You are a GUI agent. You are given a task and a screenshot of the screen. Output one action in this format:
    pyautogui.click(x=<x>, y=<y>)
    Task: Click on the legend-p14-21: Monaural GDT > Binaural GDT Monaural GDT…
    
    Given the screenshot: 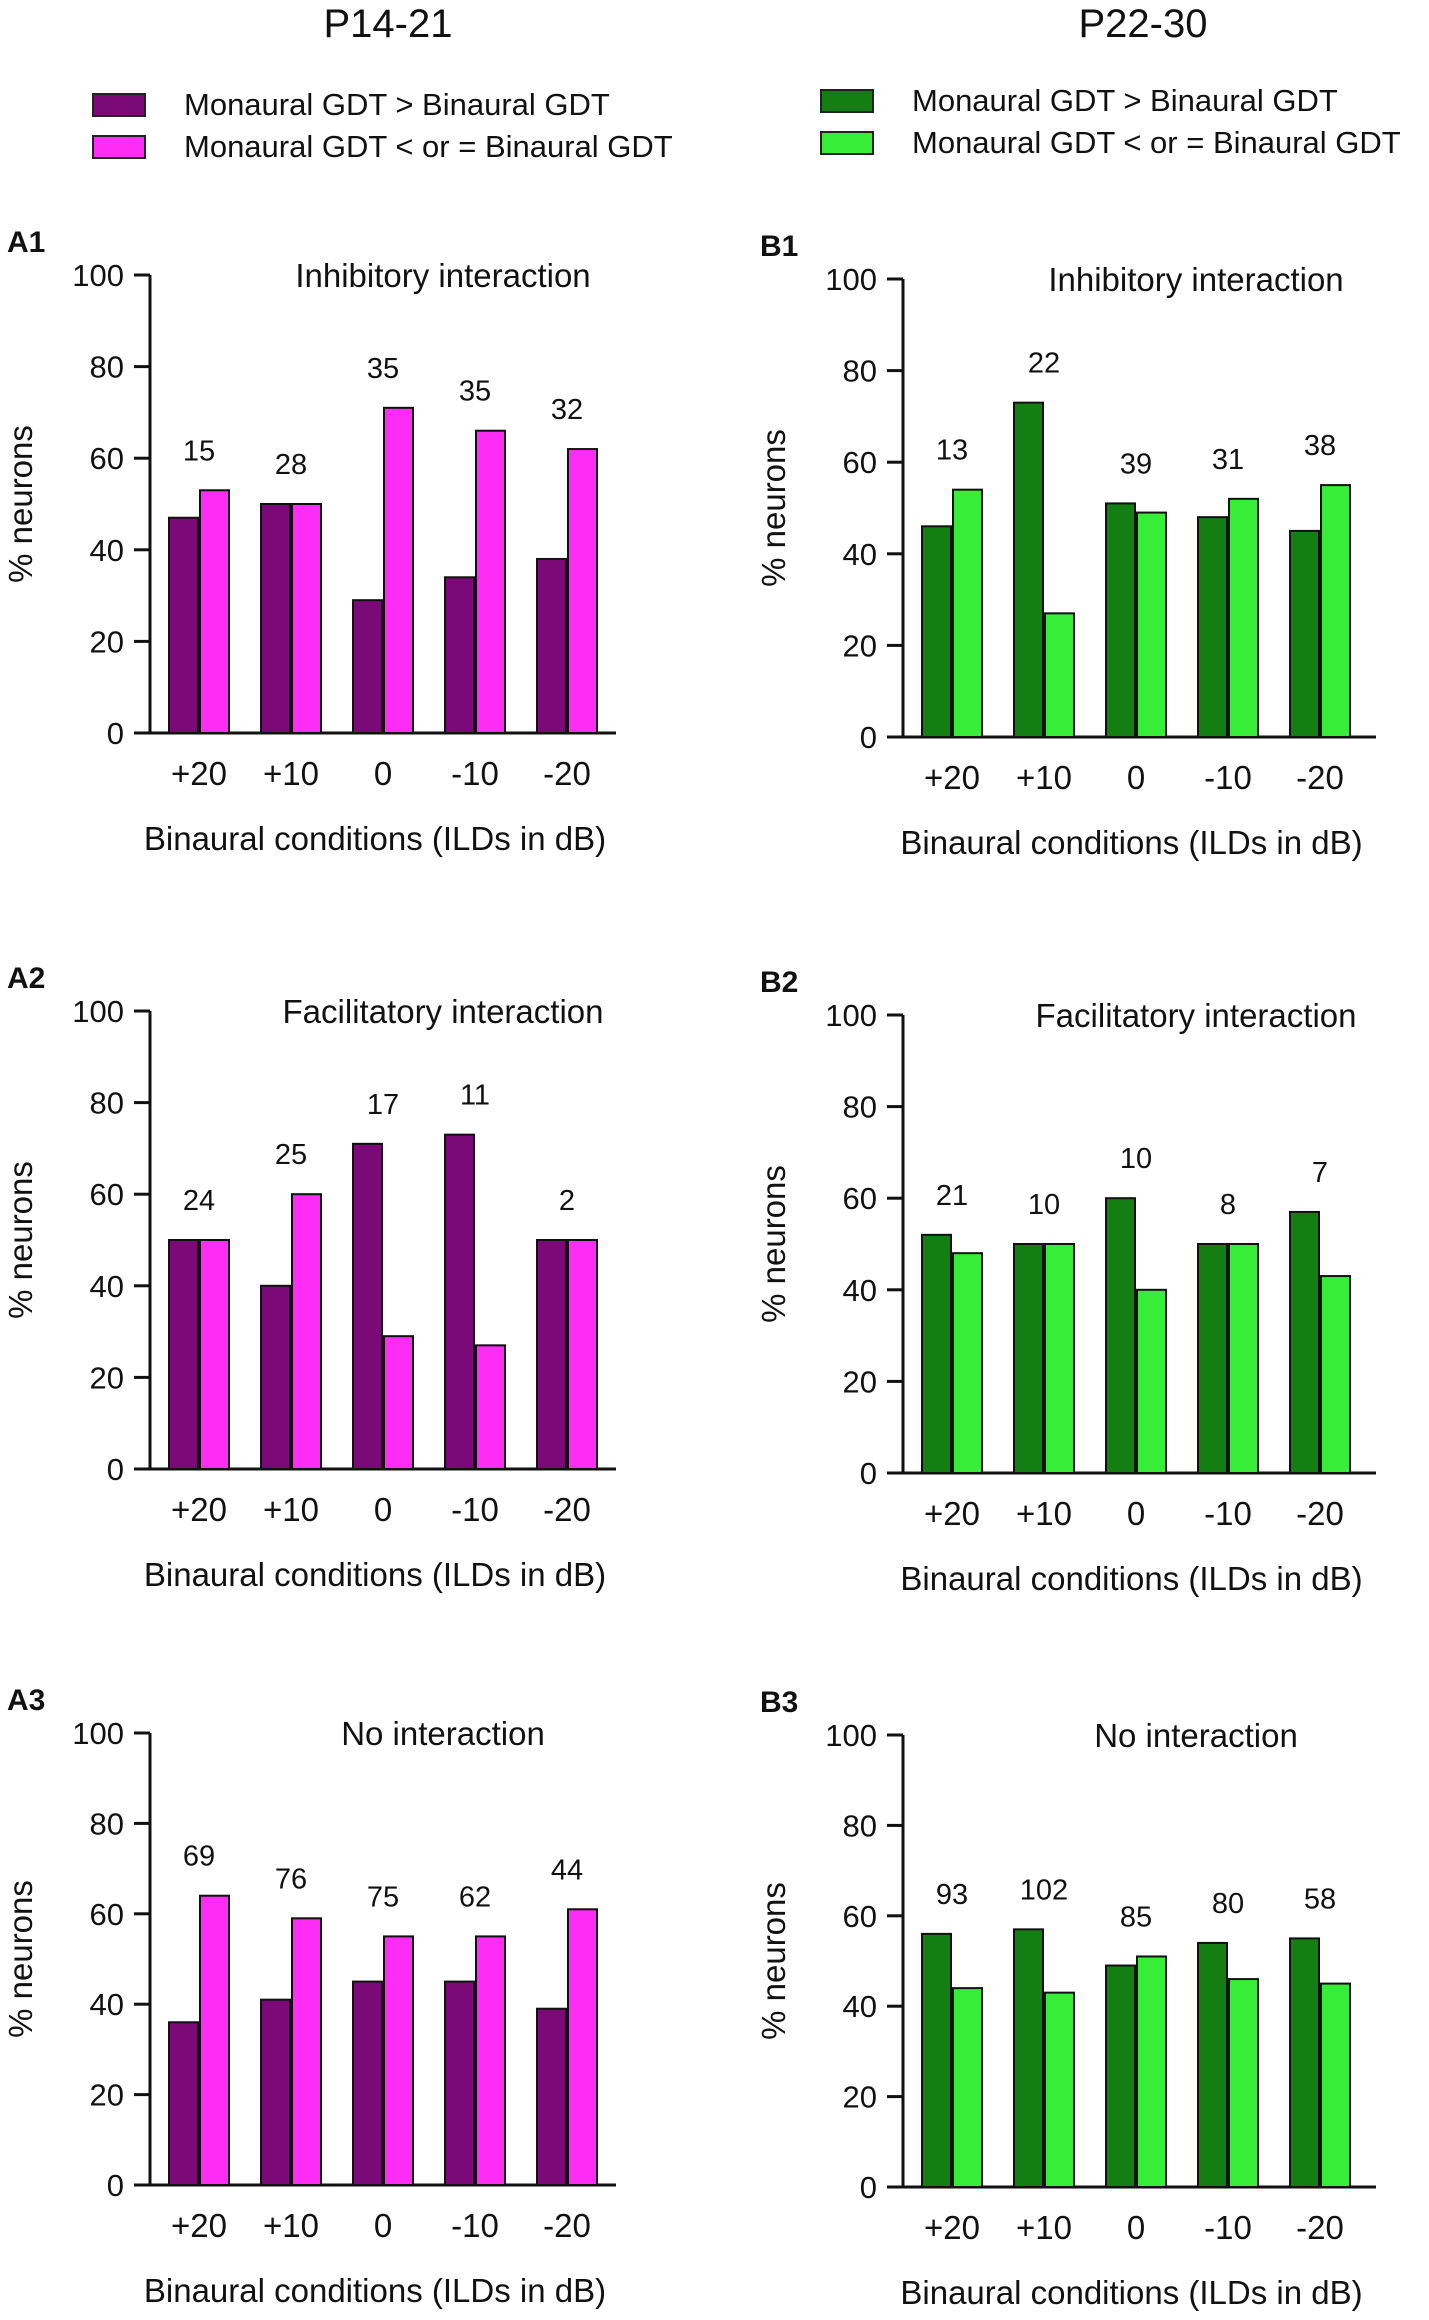 What is the action you would take?
    pyautogui.click(x=382, y=126)
    